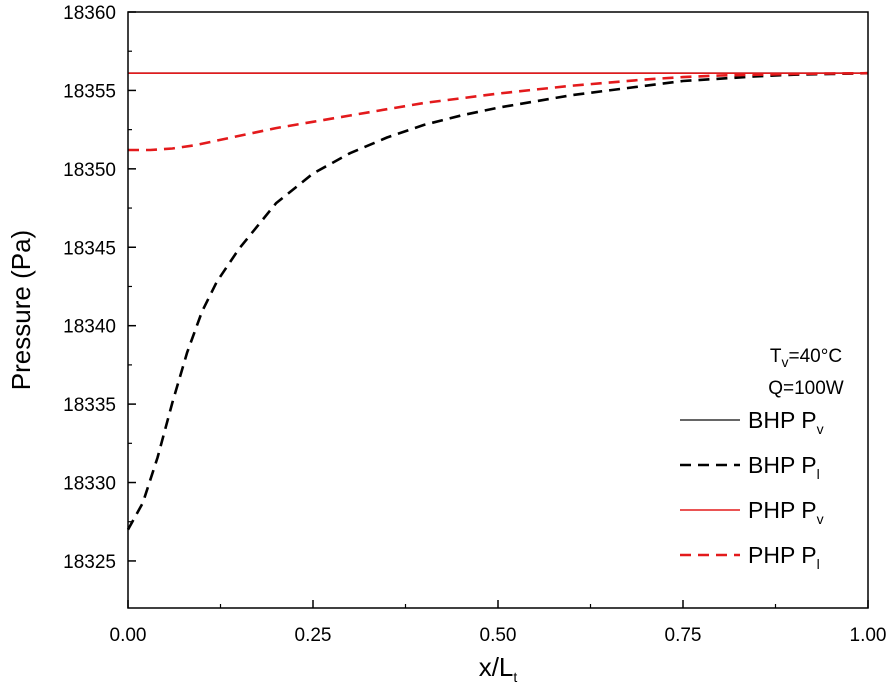 Image resolution: width=896 pixels, height=697 pixels. What do you see at coordinates (868, 635) in the screenshot?
I see `x-tick-label: 1.00` at bounding box center [868, 635].